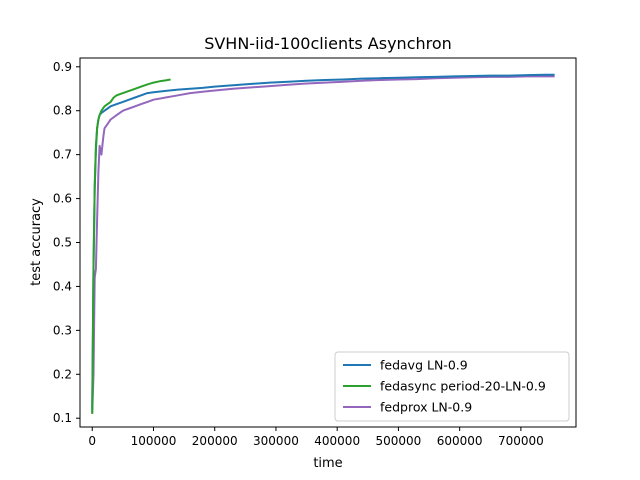 This screenshot has height=480, width=640. What do you see at coordinates (62, 374) in the screenshot?
I see `y-tick-label: 0.2` at bounding box center [62, 374].